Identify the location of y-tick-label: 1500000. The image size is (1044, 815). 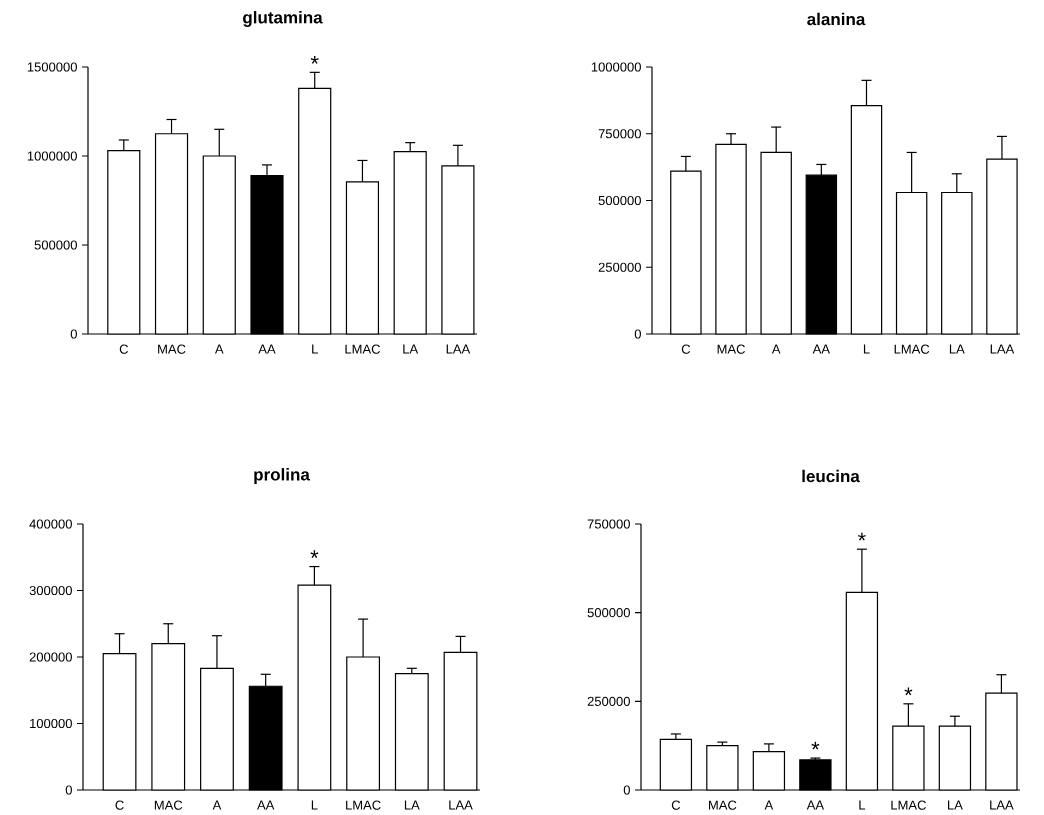
(52, 67).